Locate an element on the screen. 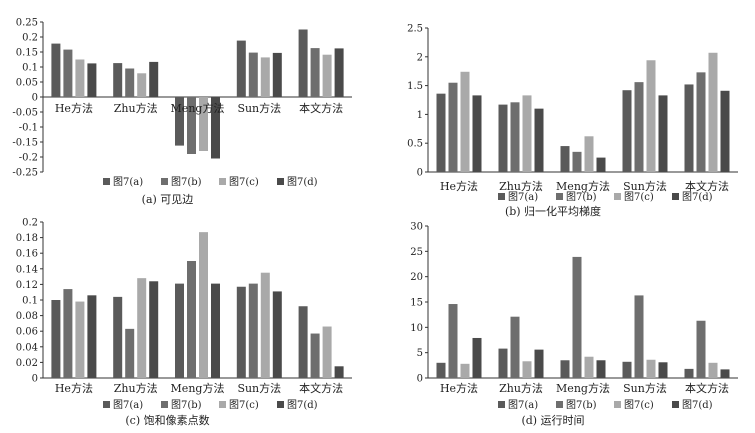  y-tick-label: -0.05 is located at coordinates (25, 113).